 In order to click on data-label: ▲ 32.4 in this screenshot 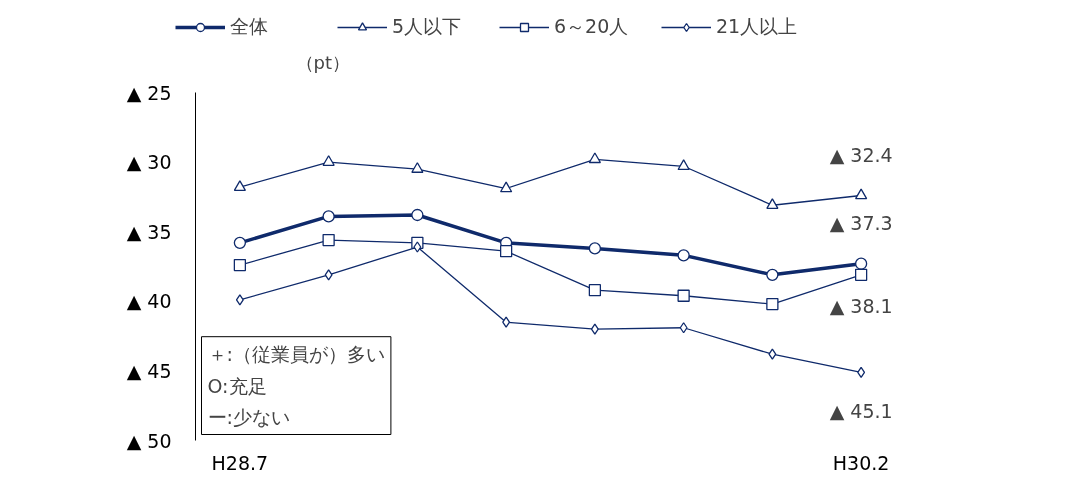, I will do `click(861, 154)`.